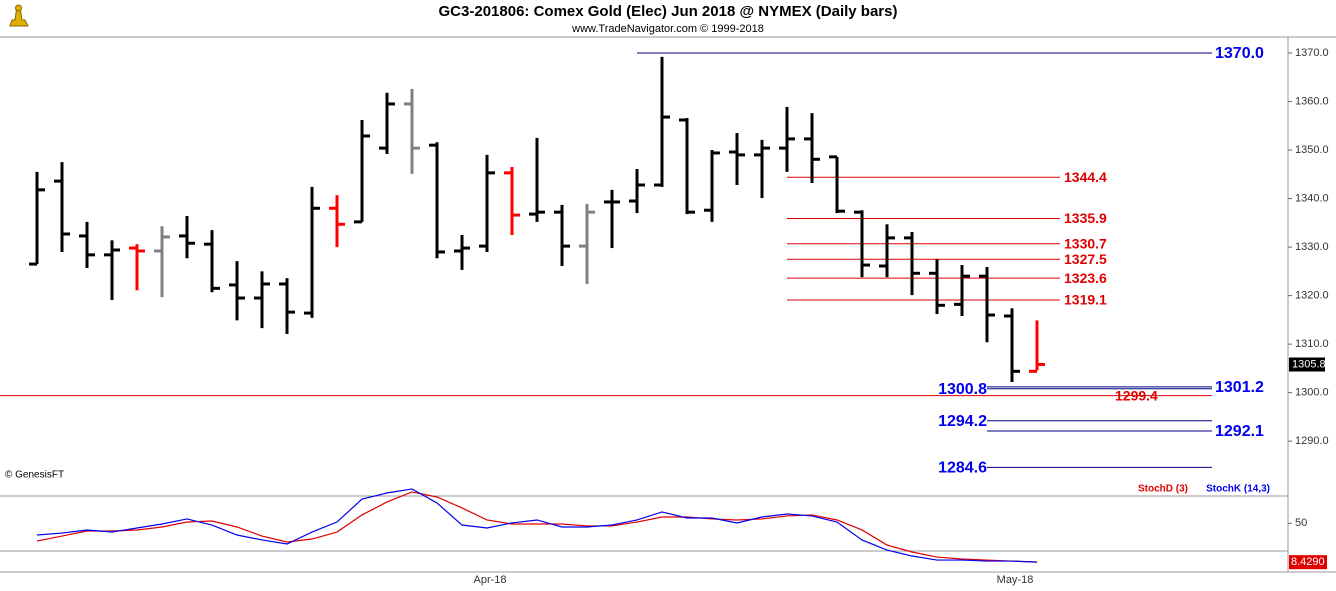  I want to click on y-tick-label: 1290.0, so click(1312, 441).